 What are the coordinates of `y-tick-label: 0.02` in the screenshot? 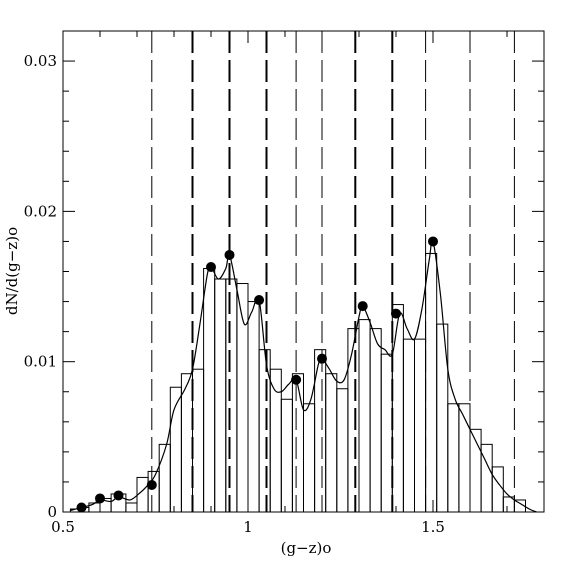 It's located at (40, 211).